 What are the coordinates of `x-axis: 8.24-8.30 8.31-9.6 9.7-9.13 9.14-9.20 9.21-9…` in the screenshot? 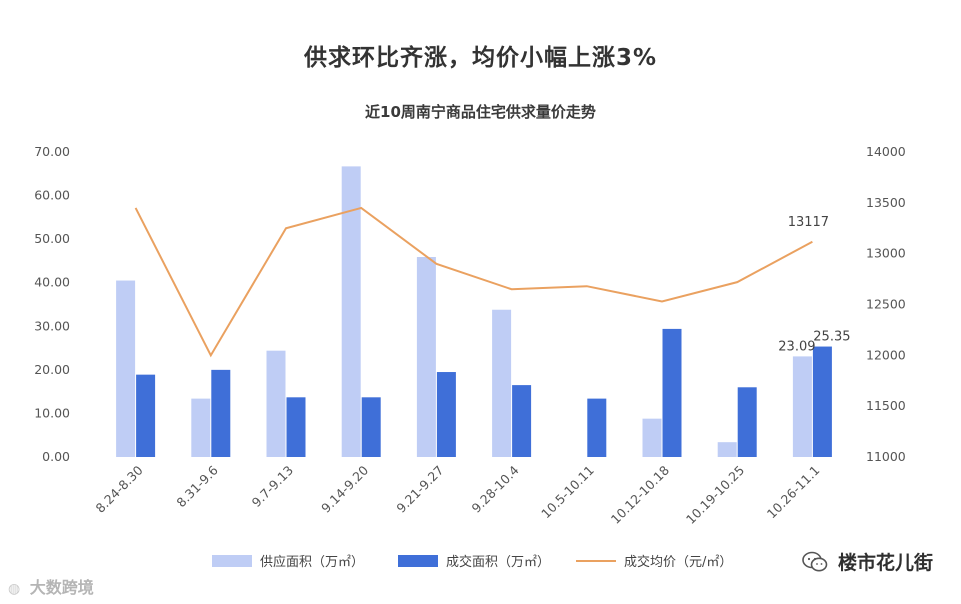 It's located at (458, 494).